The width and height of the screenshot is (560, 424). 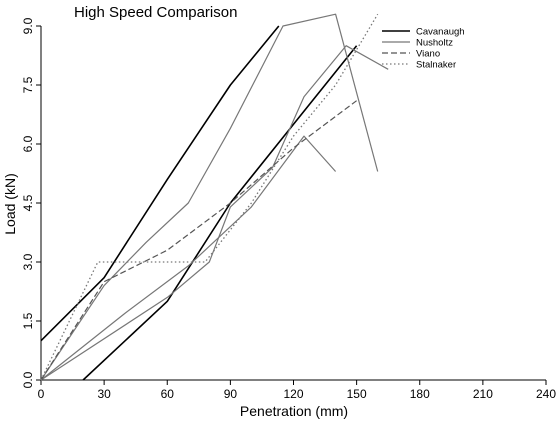 I want to click on legend-label-nusholtz: Nusholtz, so click(x=434, y=43).